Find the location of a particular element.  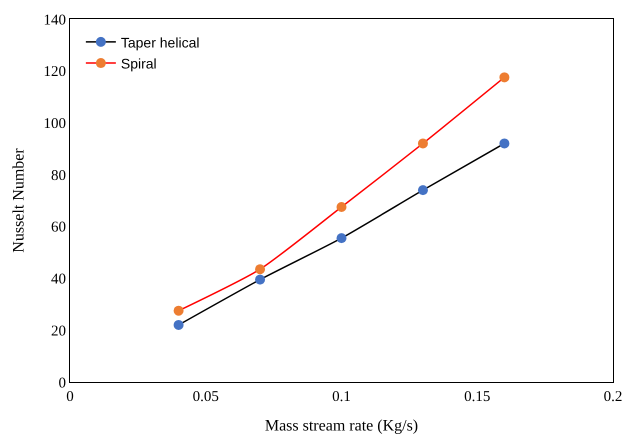

y-tick-label: 20 is located at coordinates (58, 331).